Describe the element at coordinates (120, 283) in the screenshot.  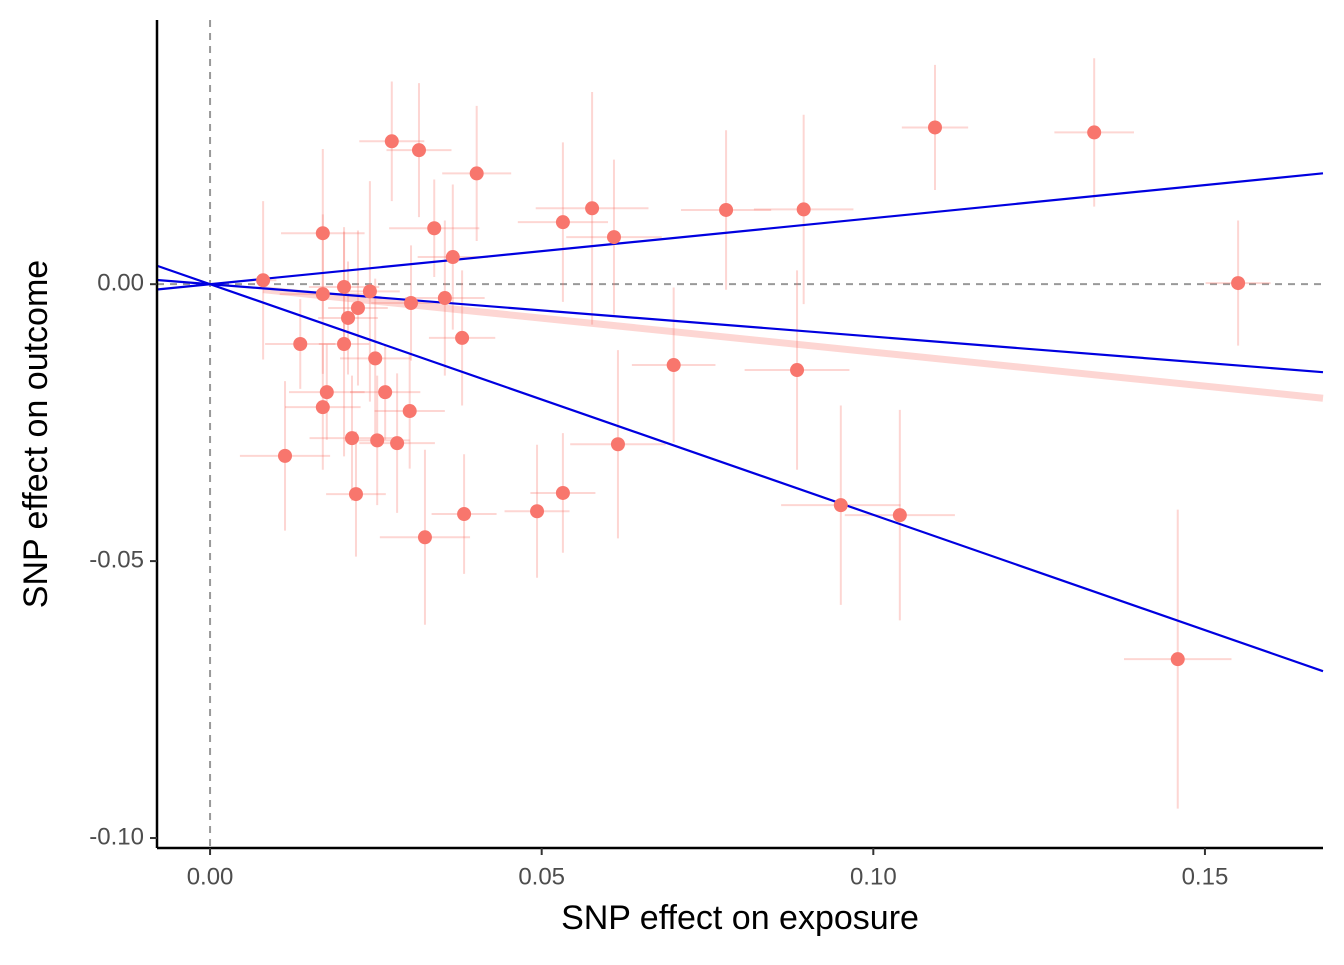
I see `y-tick-label: 0.00` at that location.